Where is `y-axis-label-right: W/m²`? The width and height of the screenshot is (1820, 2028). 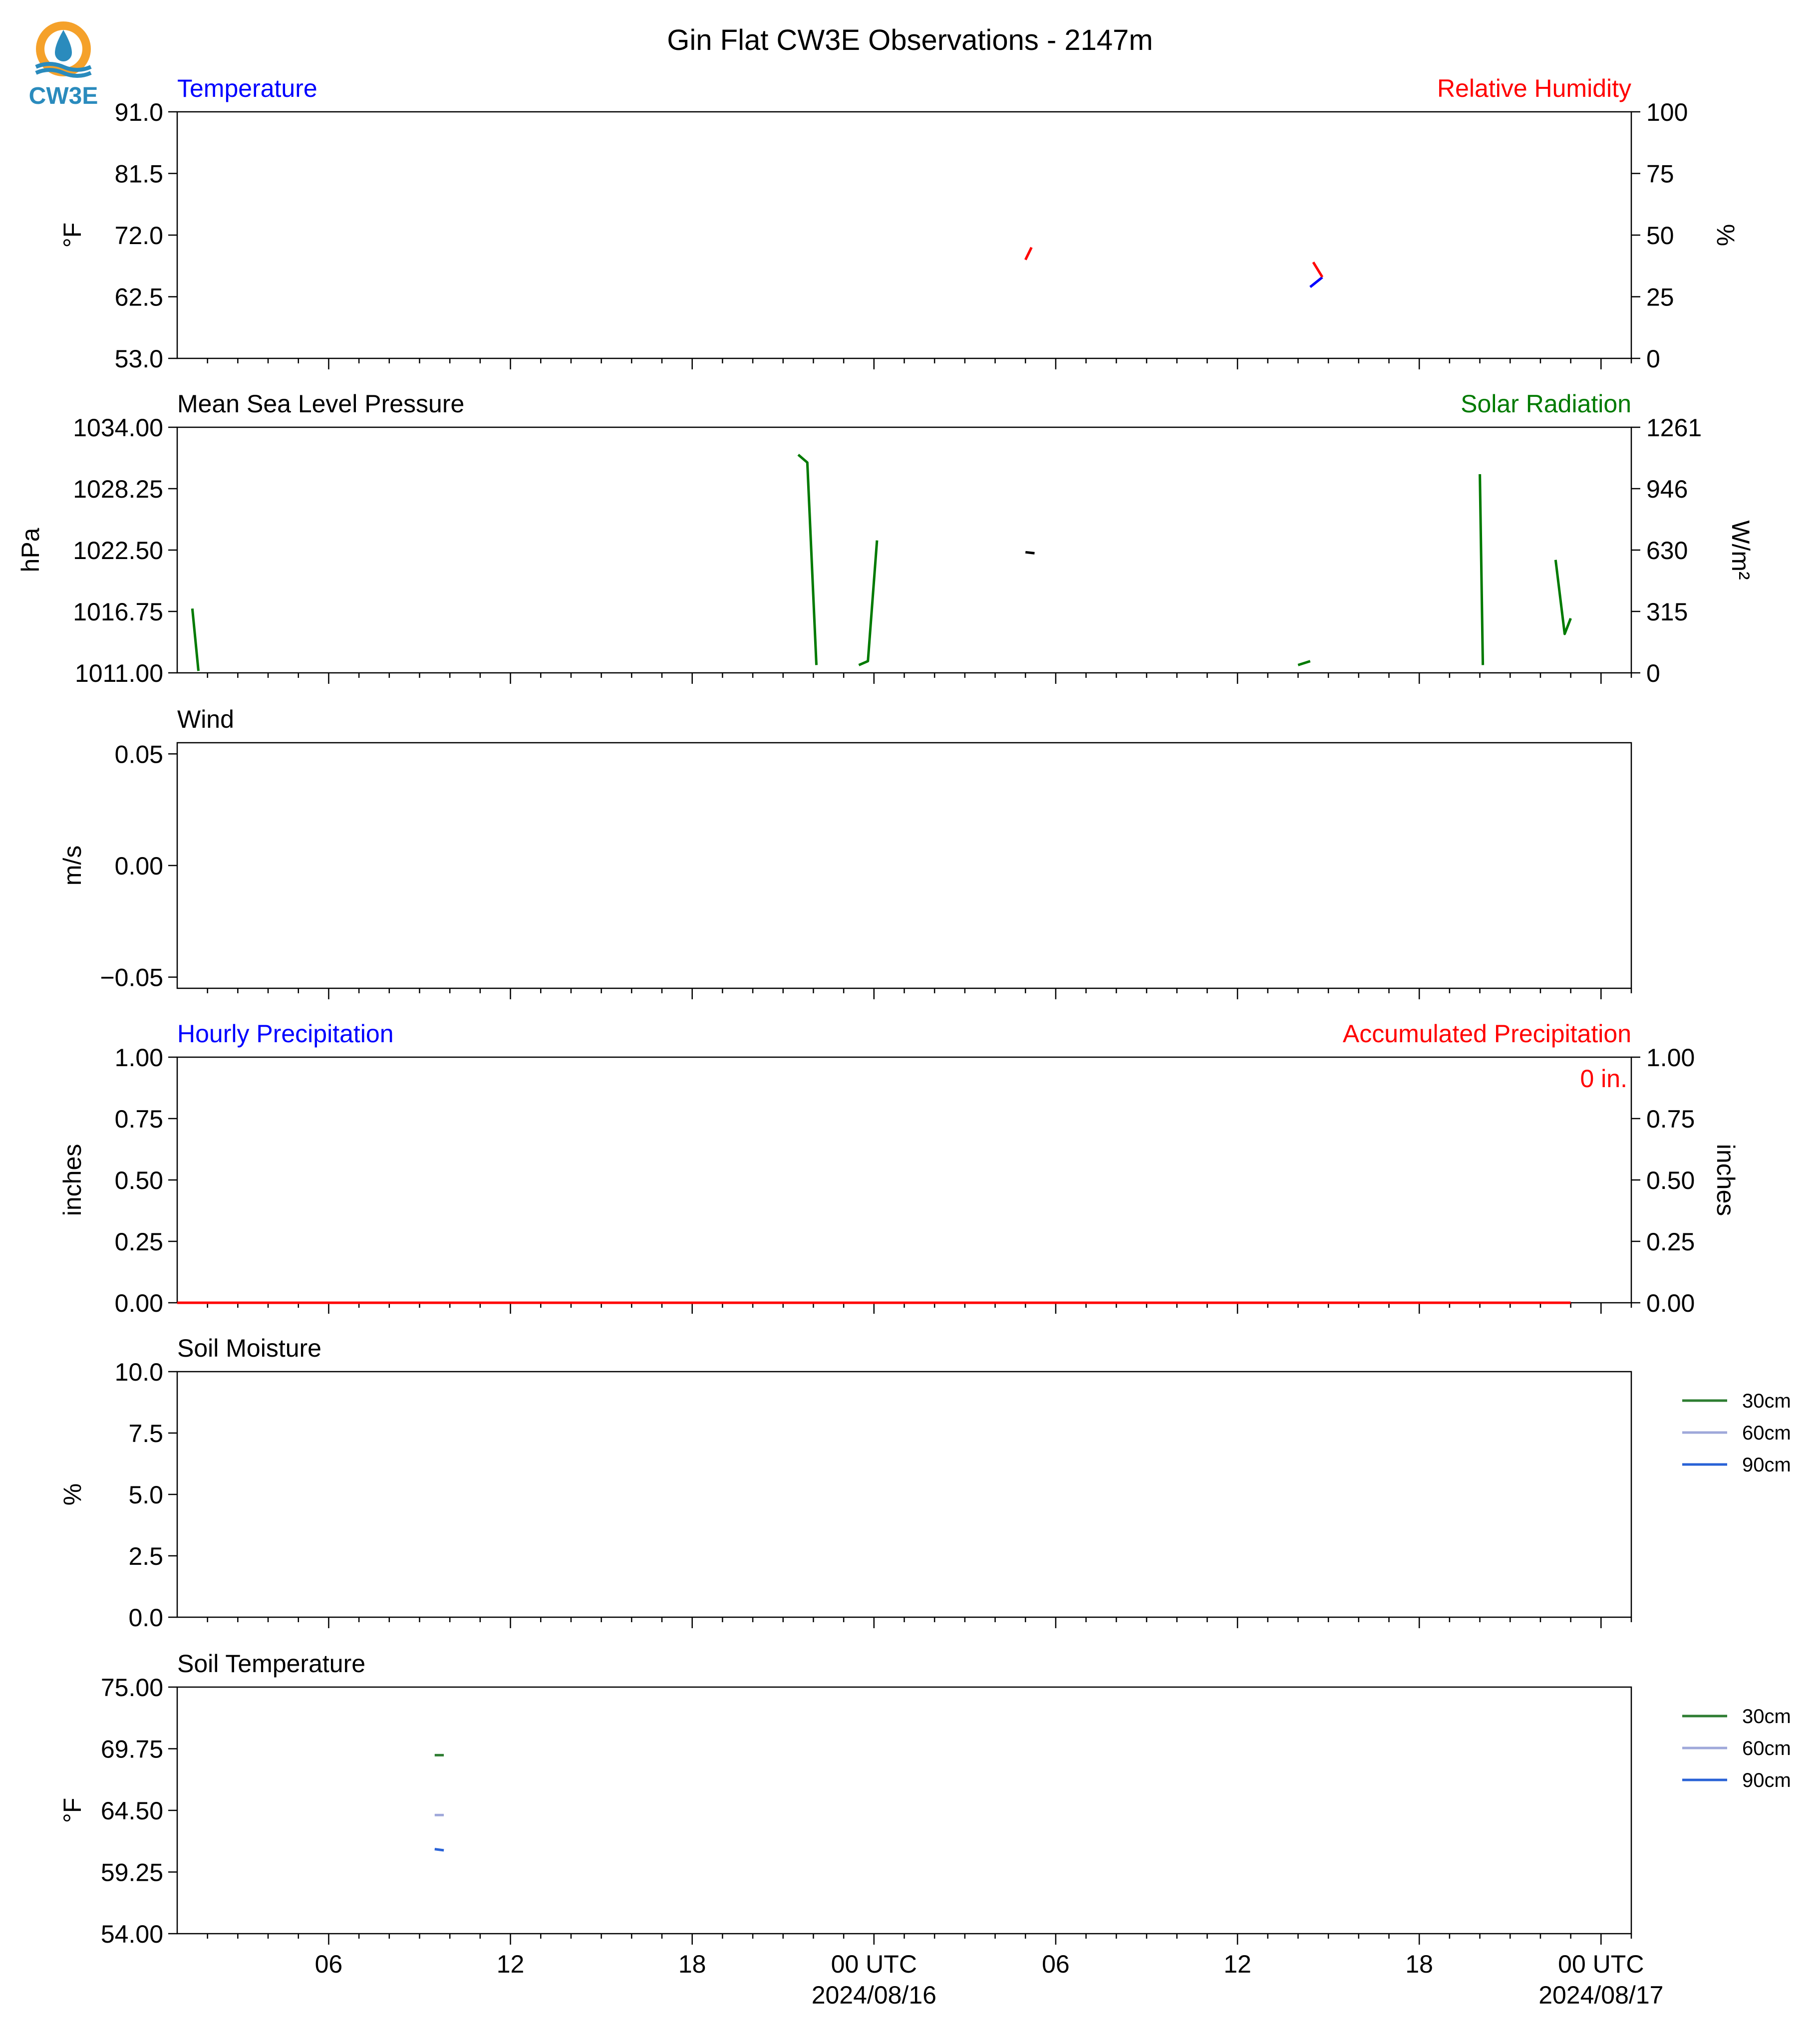
y-axis-label-right: W/m² is located at coordinates (1741, 549).